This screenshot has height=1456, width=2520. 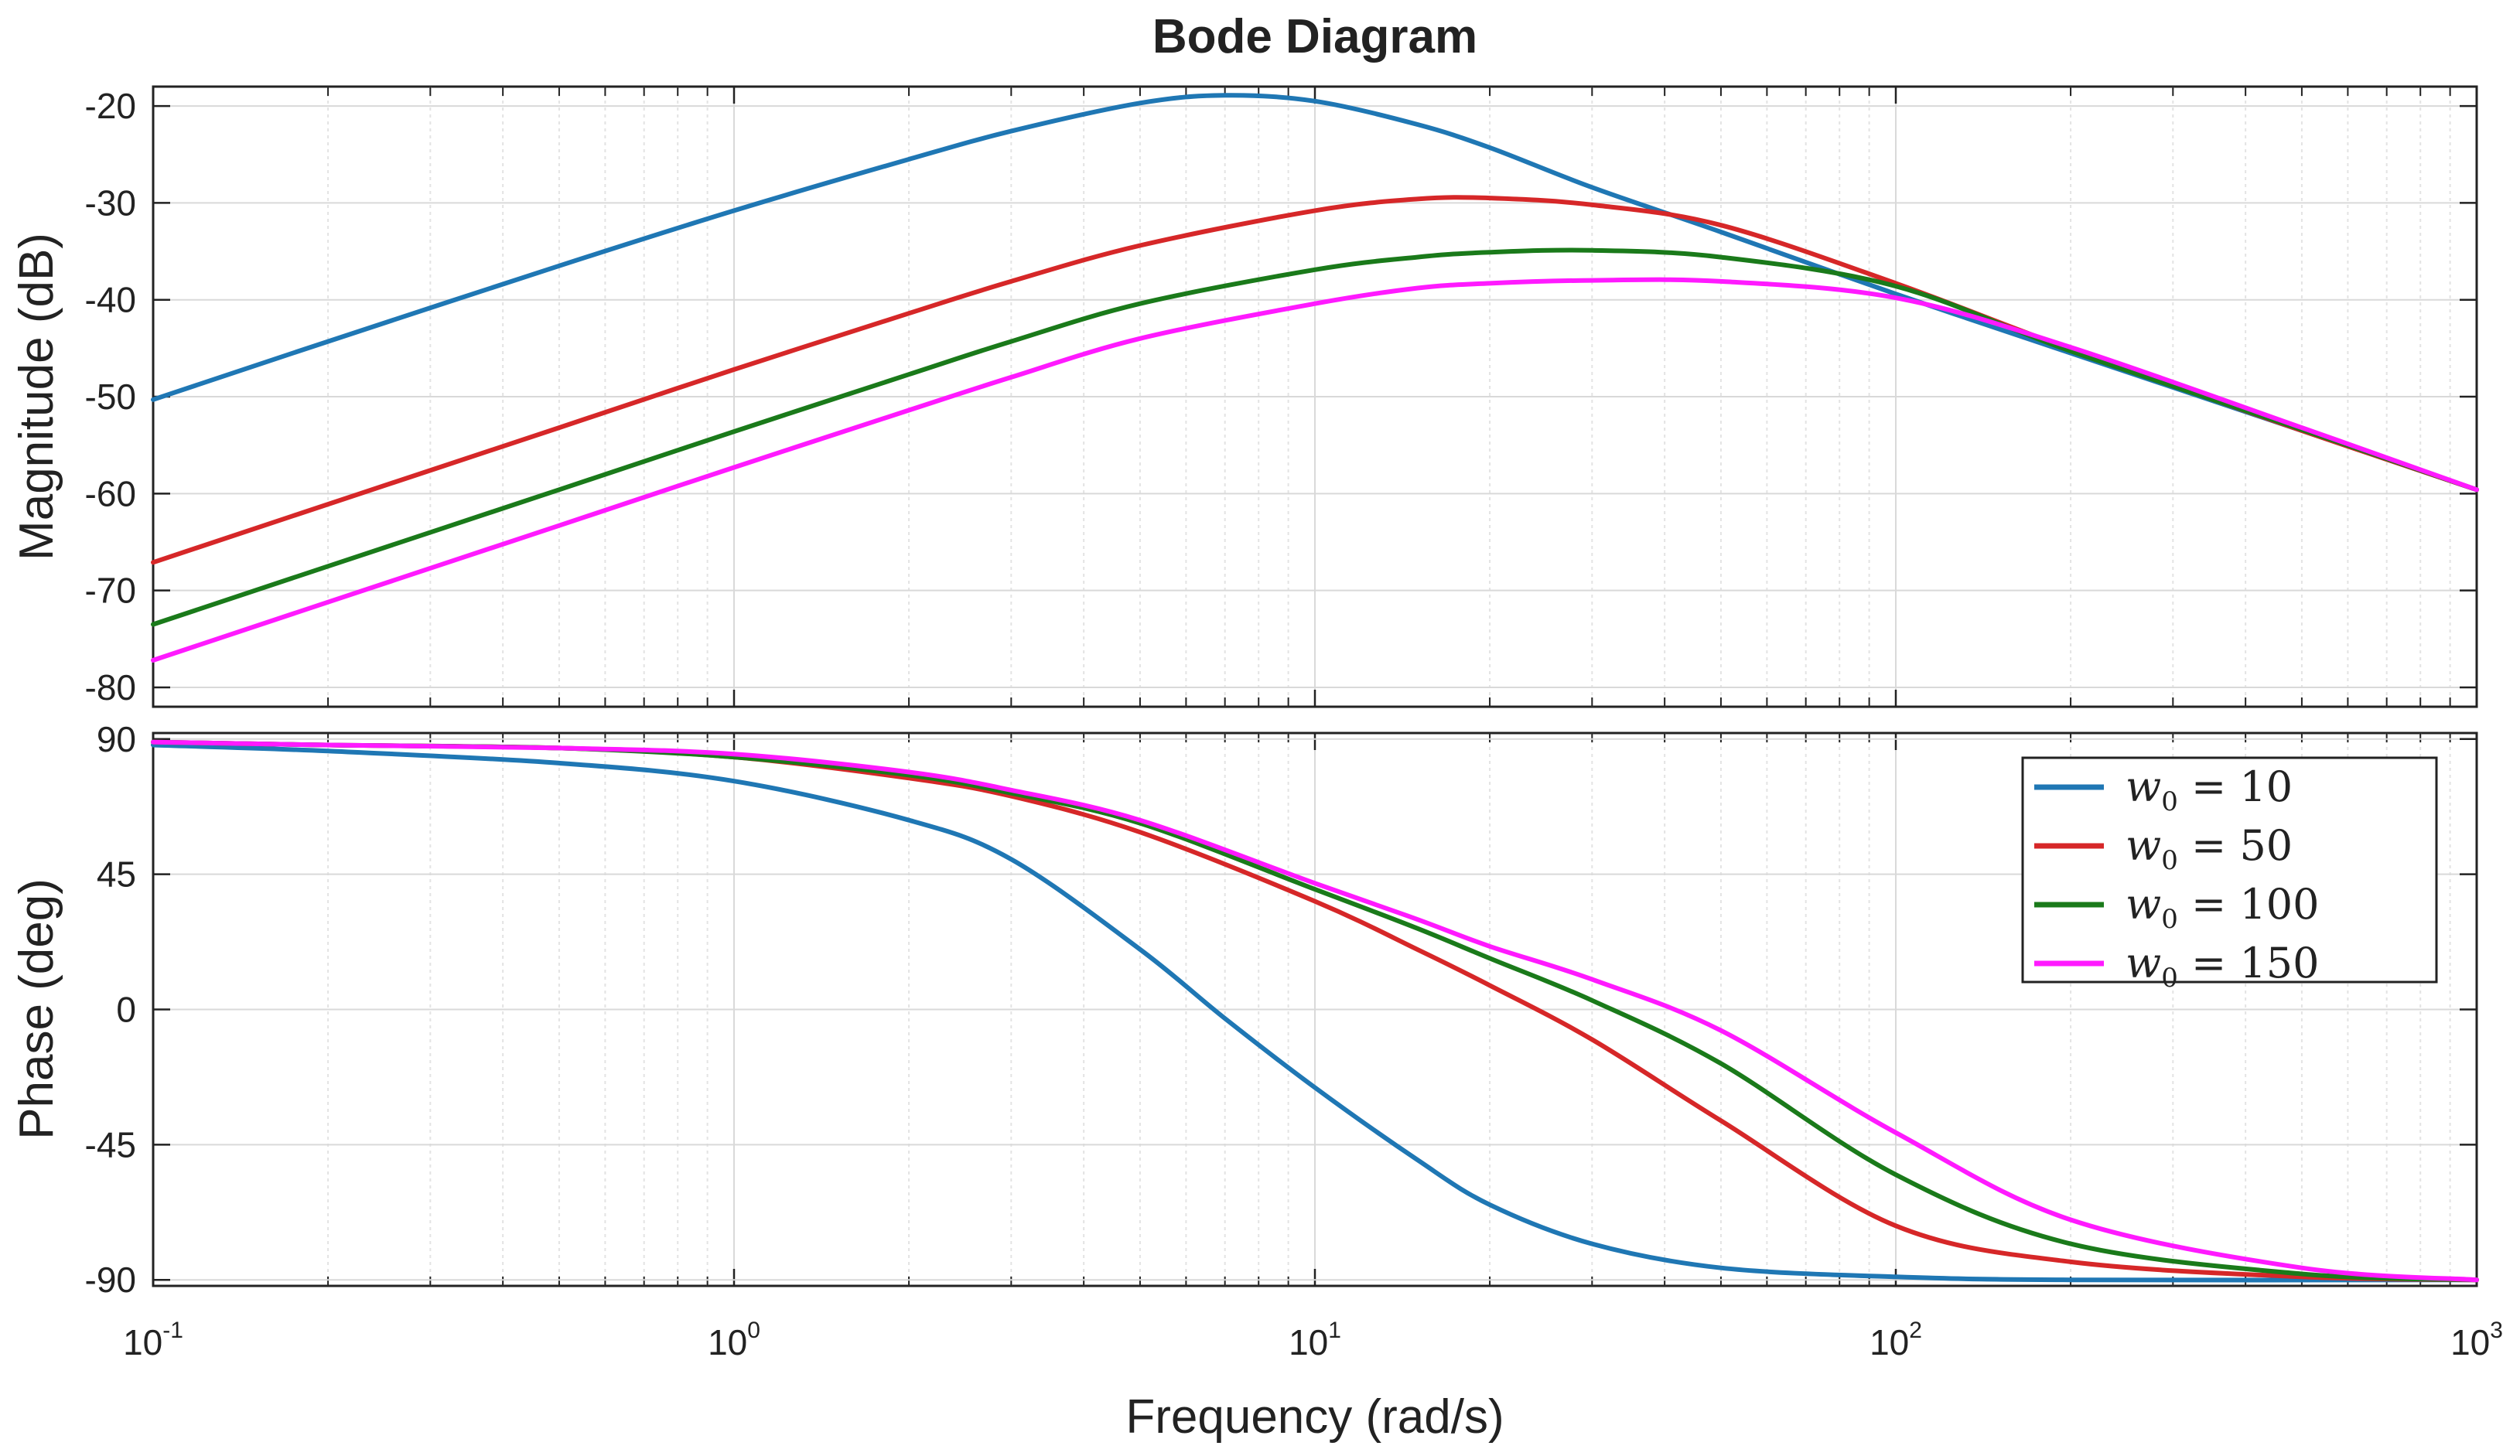 I want to click on x-axis-label: Frequency (rad/s), so click(x=1315, y=1417).